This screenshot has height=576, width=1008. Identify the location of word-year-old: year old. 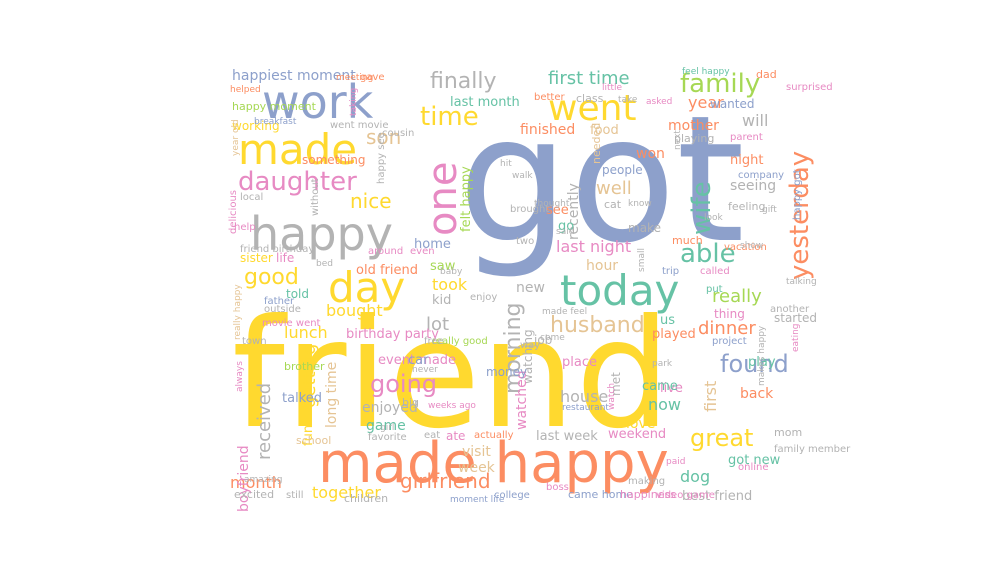
(236, 137).